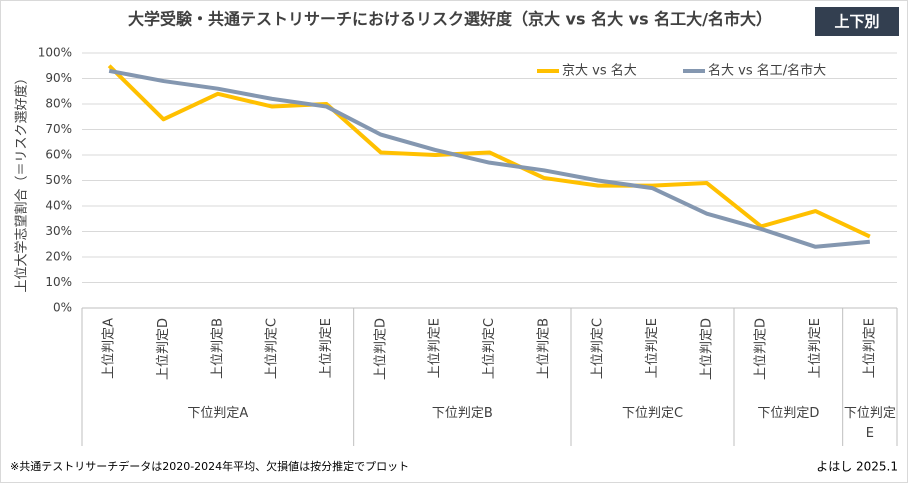  What do you see at coordinates (58, 206) in the screenshot?
I see `y-tick-label: 40%` at bounding box center [58, 206].